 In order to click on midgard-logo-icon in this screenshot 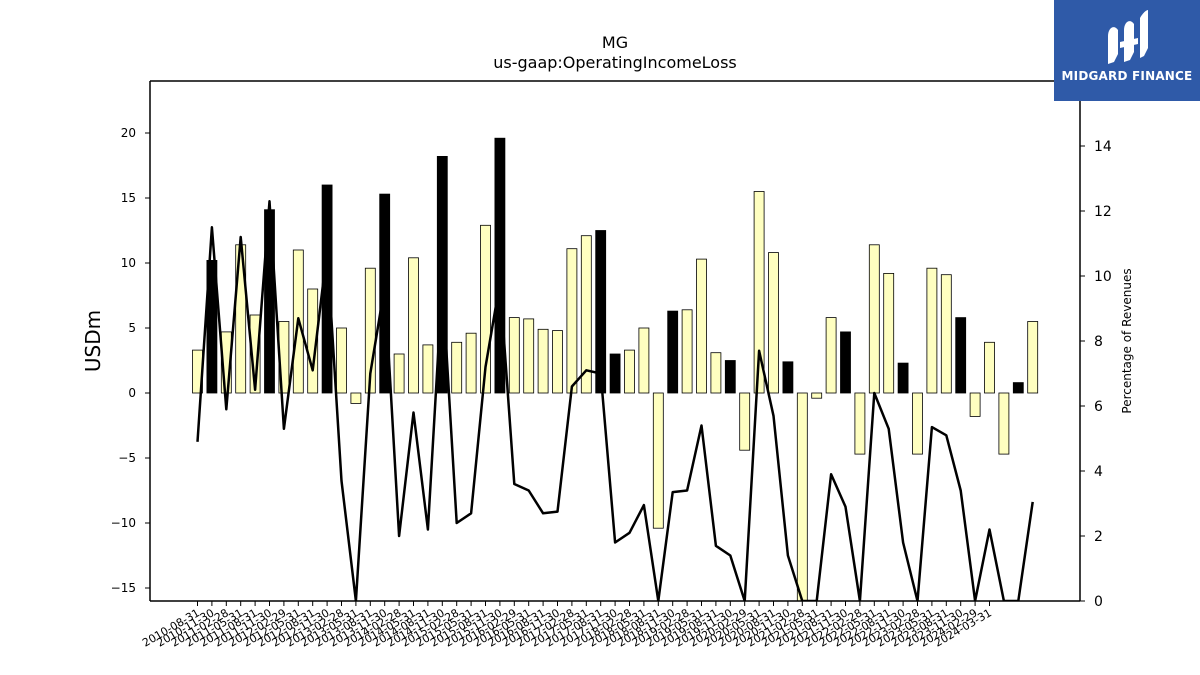, I will do `click(1128, 37)`.